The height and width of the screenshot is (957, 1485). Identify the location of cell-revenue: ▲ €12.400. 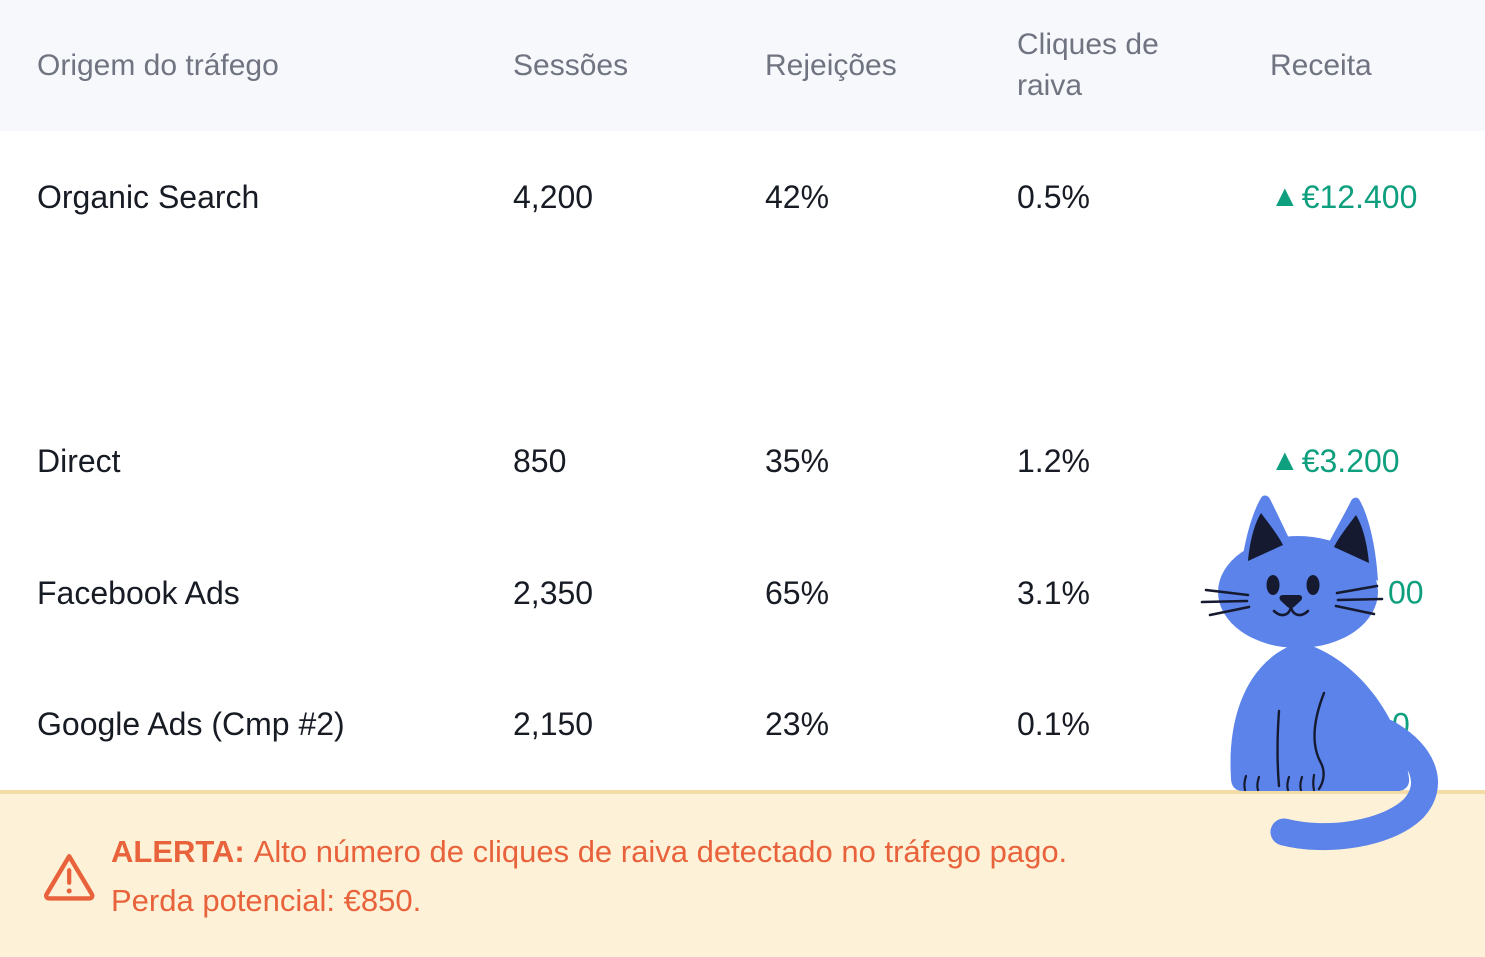
(1377, 197).